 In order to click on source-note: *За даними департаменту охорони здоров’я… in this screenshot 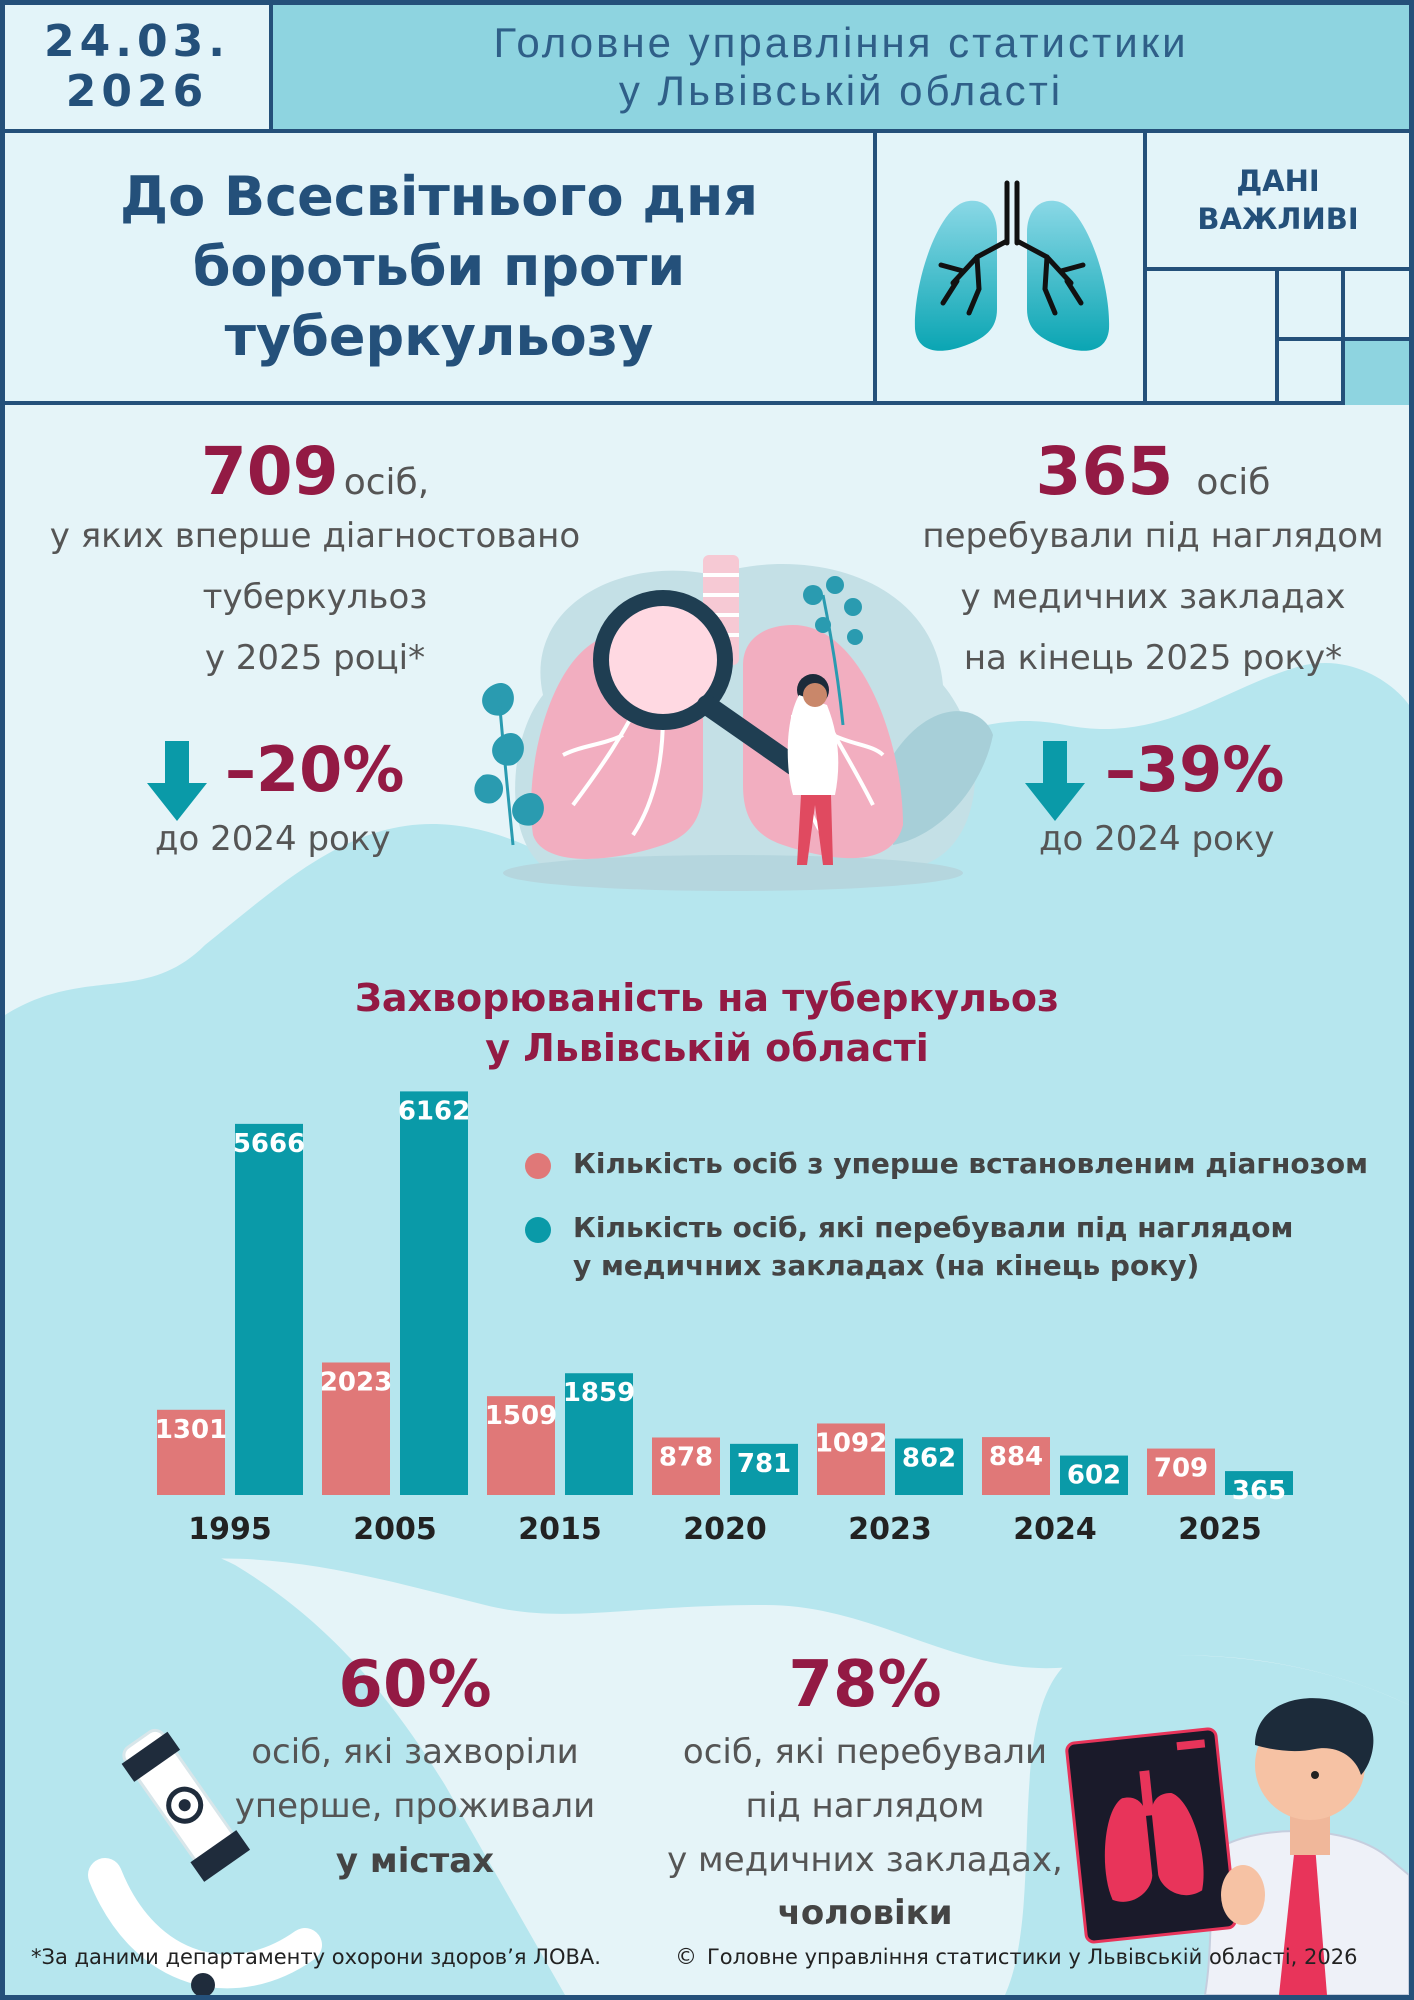, I will do `click(316, 1957)`.